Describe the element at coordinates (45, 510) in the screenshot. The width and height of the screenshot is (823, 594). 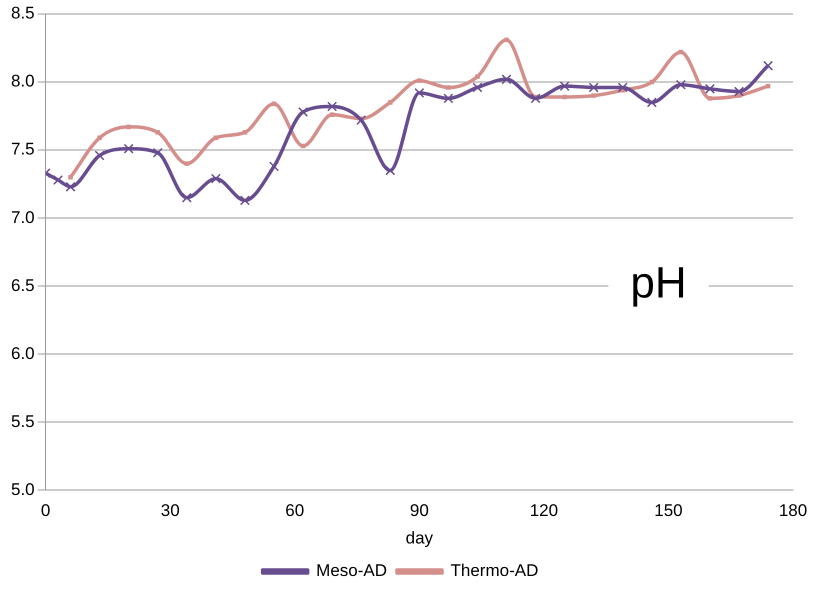
I see `x-tick-label: 0` at that location.